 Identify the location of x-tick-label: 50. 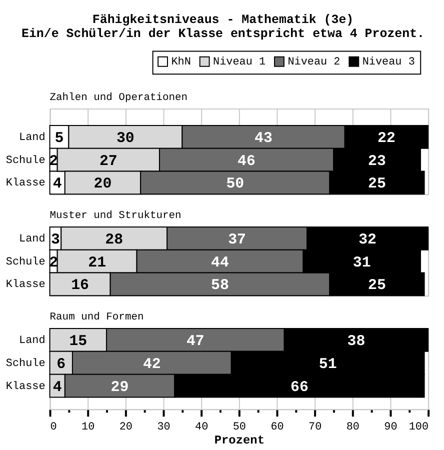
(239, 428).